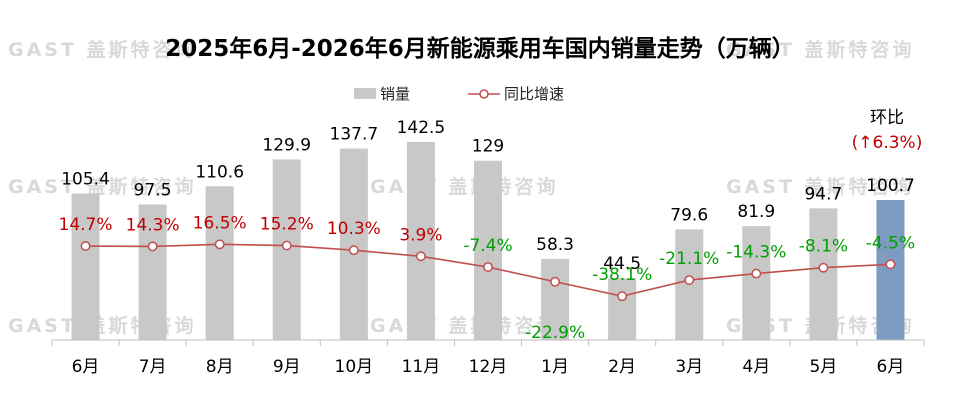 The height and width of the screenshot is (417, 960). I want to click on sales-value-label: 58.3, so click(555, 245).